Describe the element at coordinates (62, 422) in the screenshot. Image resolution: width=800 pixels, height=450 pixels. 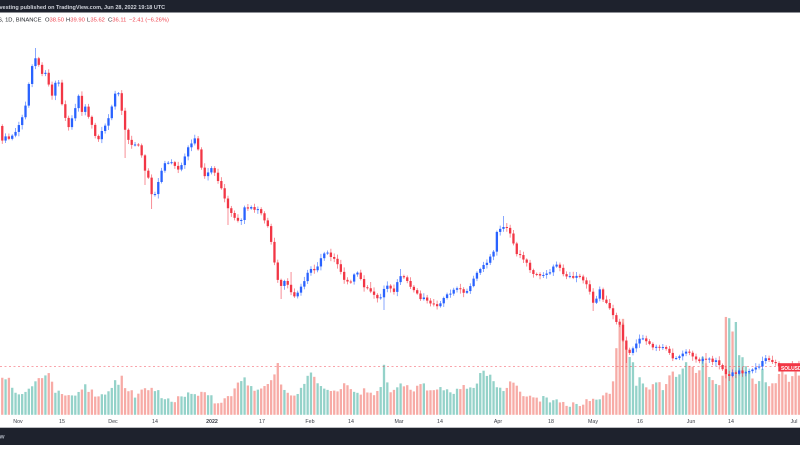
I see `svg-text: 15` at that location.